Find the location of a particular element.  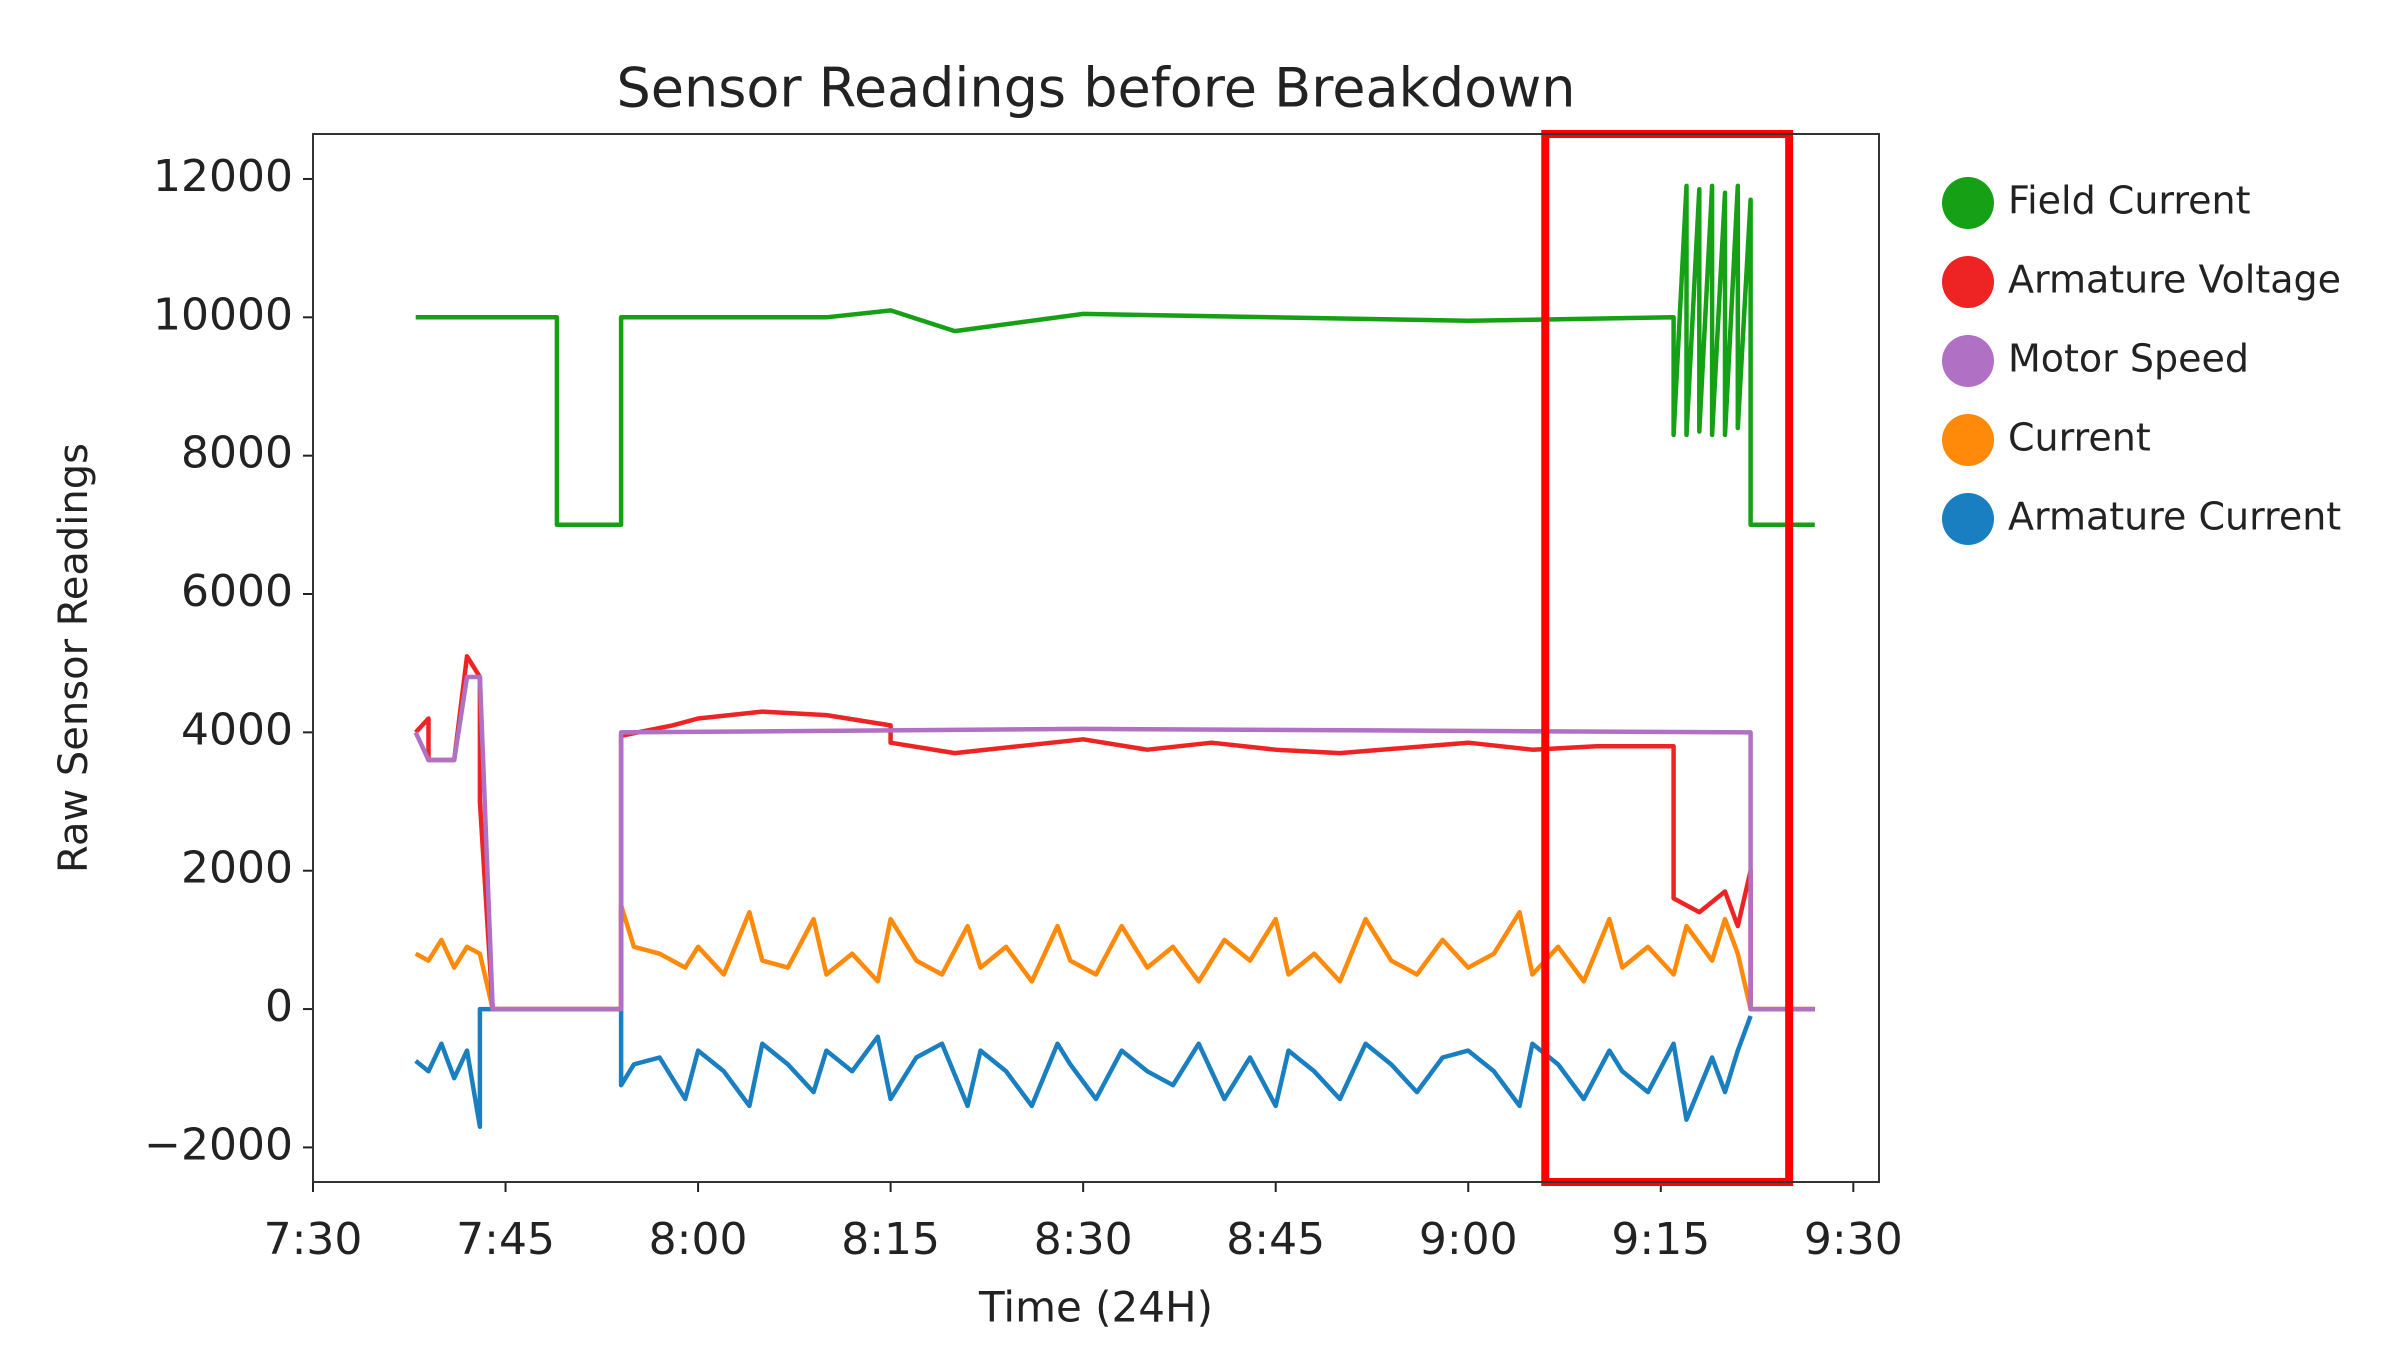

x-tick-label: 7:45 is located at coordinates (505, 1239).